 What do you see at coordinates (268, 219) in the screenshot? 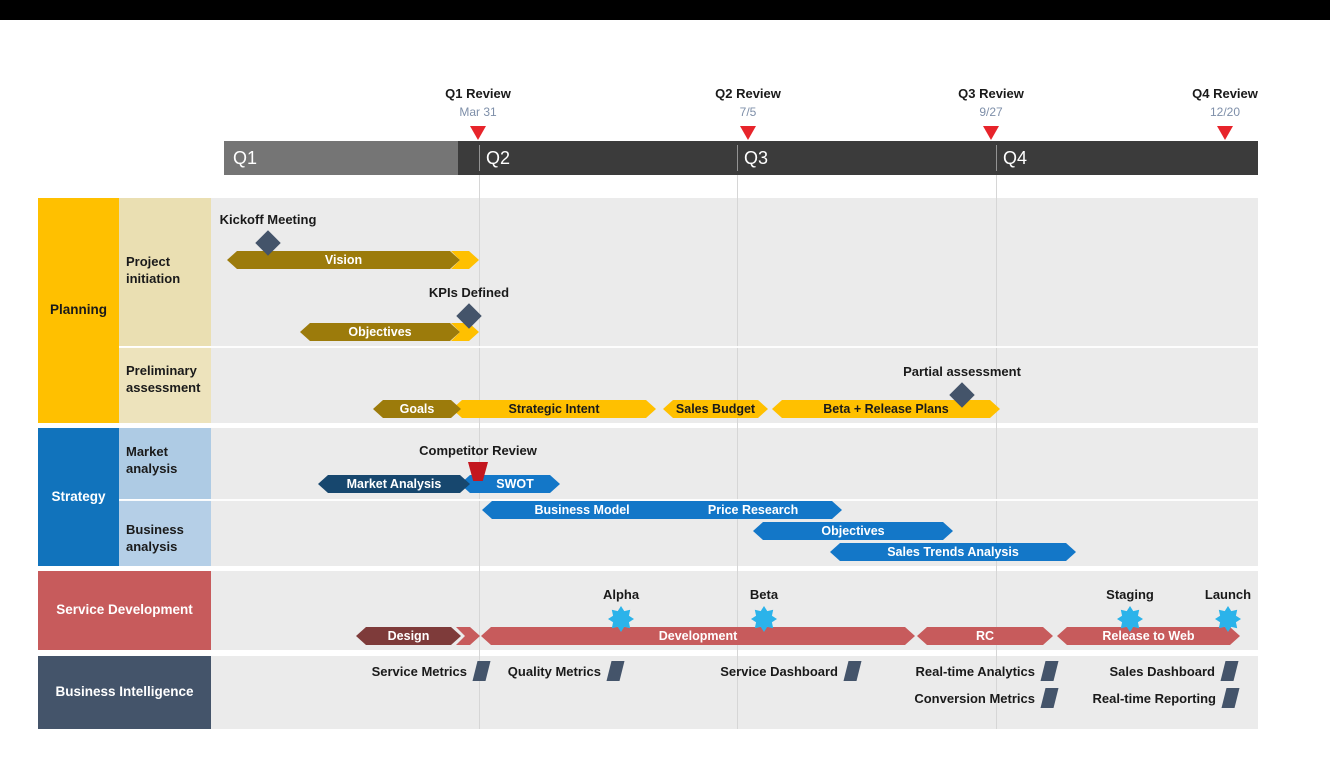
I see `milestone-label-kickoff-meeting: Kickoff Meeting` at bounding box center [268, 219].